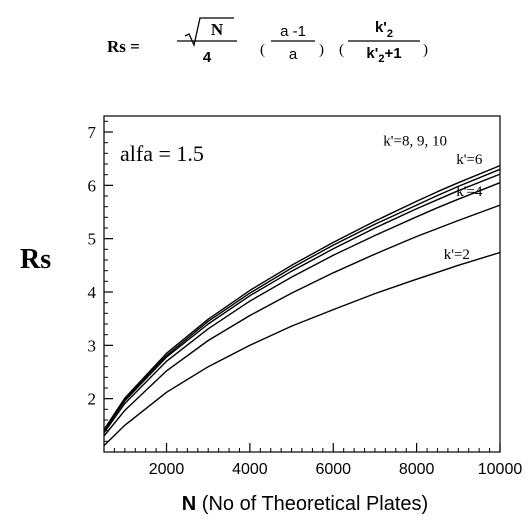 The width and height of the screenshot is (531, 520). Describe the element at coordinates (390, 34) in the screenshot. I see `equation-num-3-sub: 2` at that location.